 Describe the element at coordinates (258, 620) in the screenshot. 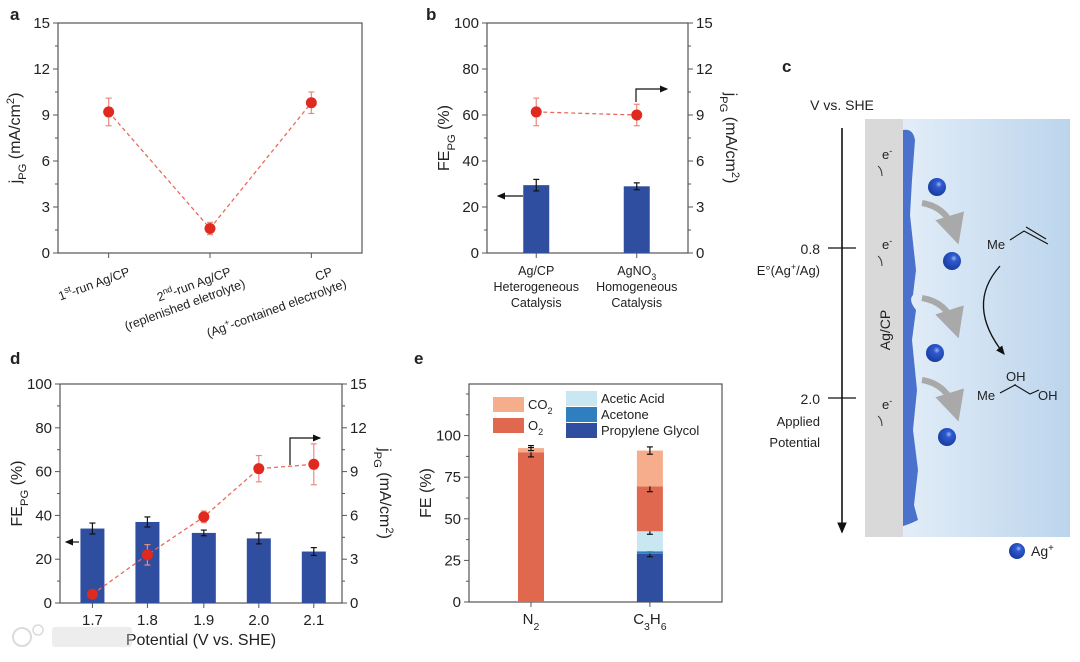

I see `text-segment: 2.0` at that location.